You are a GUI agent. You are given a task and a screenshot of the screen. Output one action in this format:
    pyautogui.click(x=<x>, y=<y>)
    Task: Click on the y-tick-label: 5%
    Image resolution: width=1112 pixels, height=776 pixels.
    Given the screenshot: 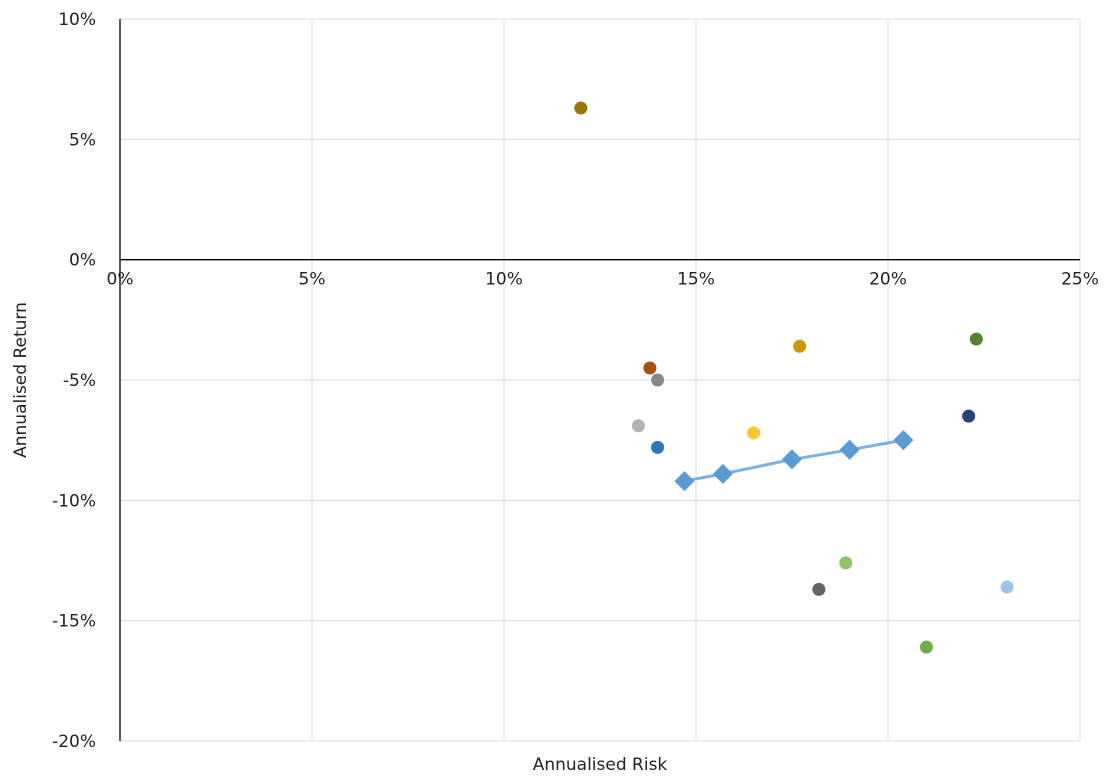 What is the action you would take?
    pyautogui.click(x=82, y=140)
    